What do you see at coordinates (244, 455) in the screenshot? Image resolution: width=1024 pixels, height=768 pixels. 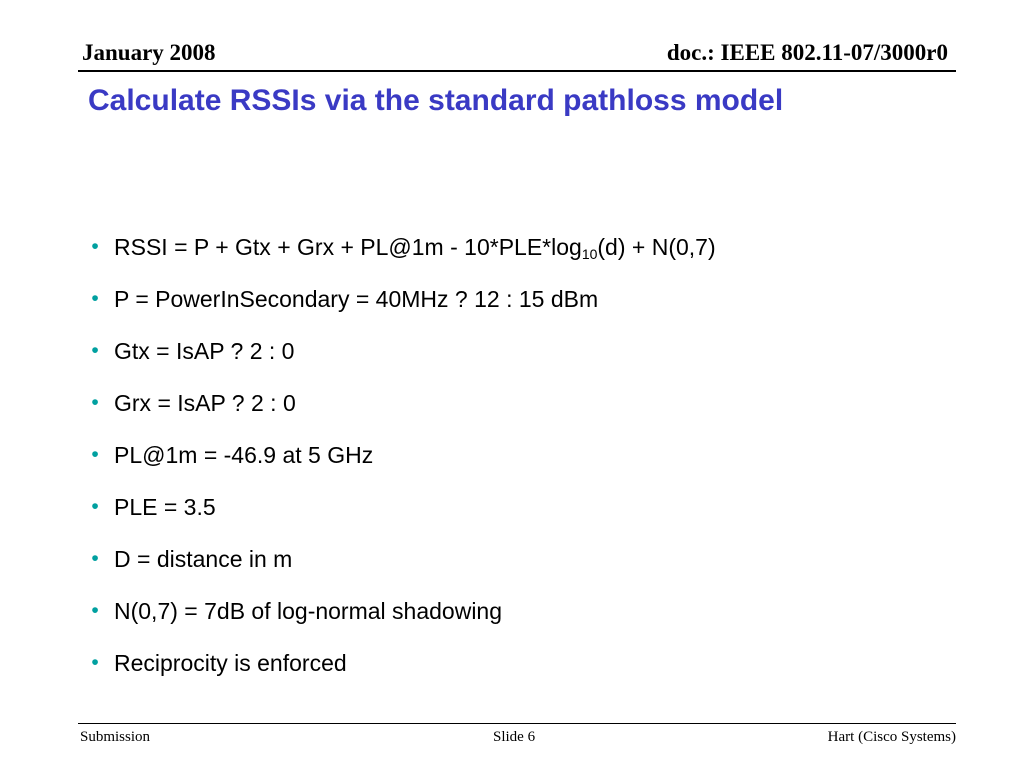 I see `bullet-text: PL@1m = -46.9 at 5 GHz` at bounding box center [244, 455].